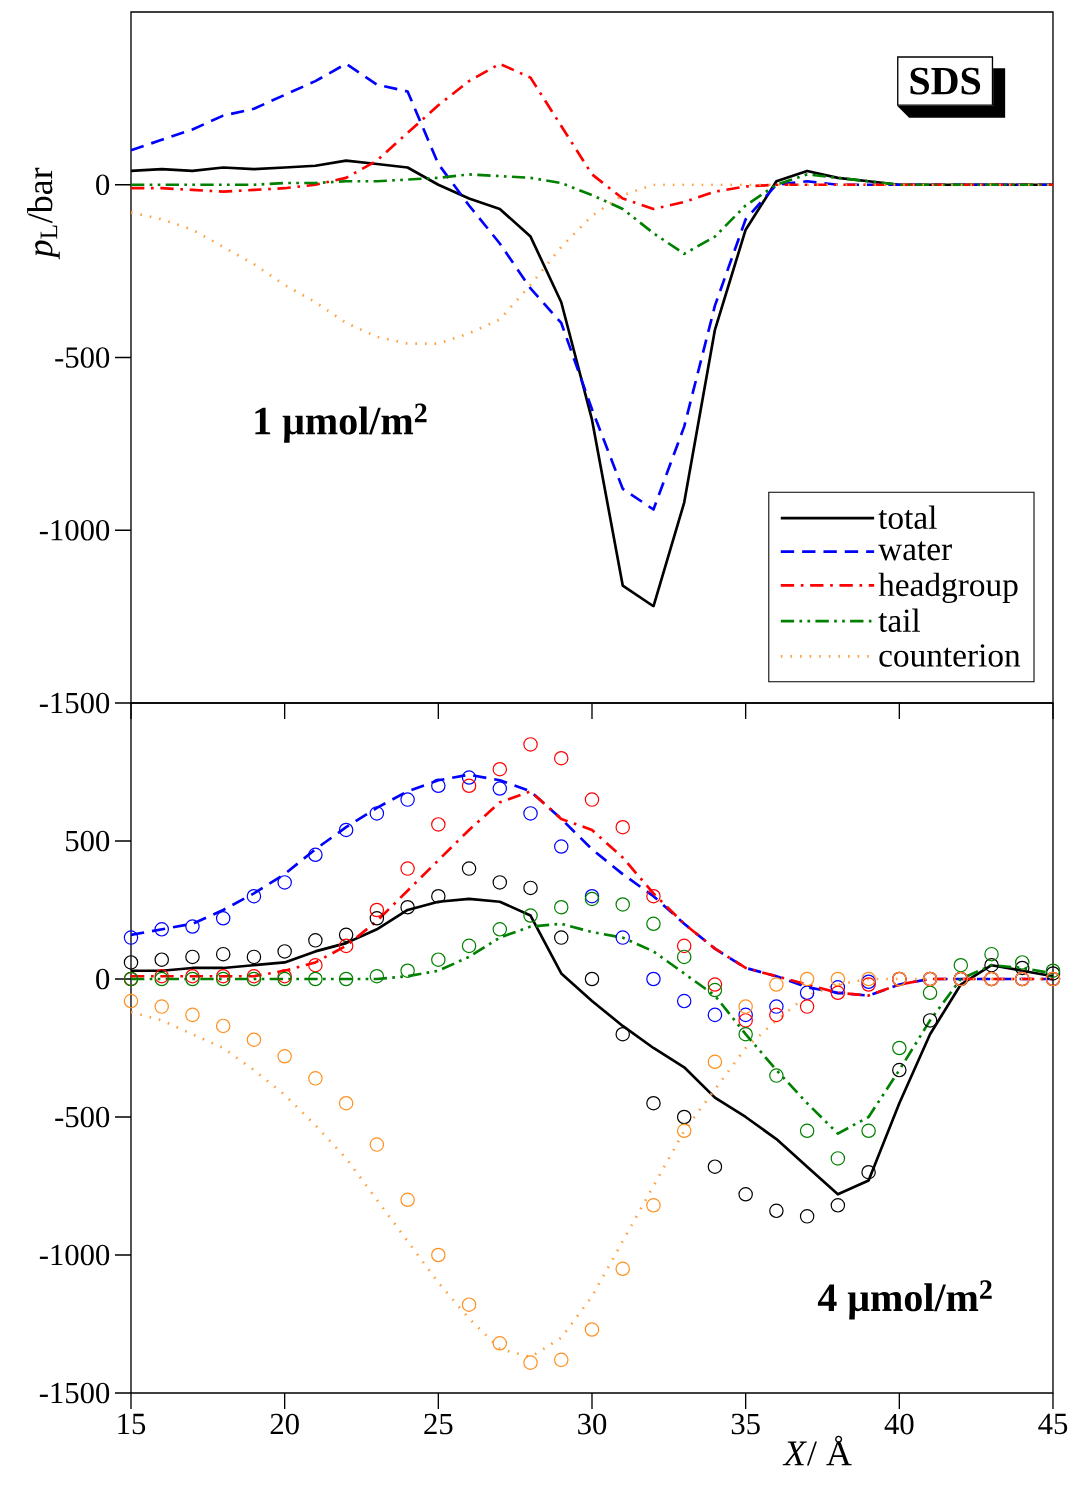 The width and height of the screenshot is (1075, 1493). I want to click on x-tick-label: 45, so click(1053, 1424).